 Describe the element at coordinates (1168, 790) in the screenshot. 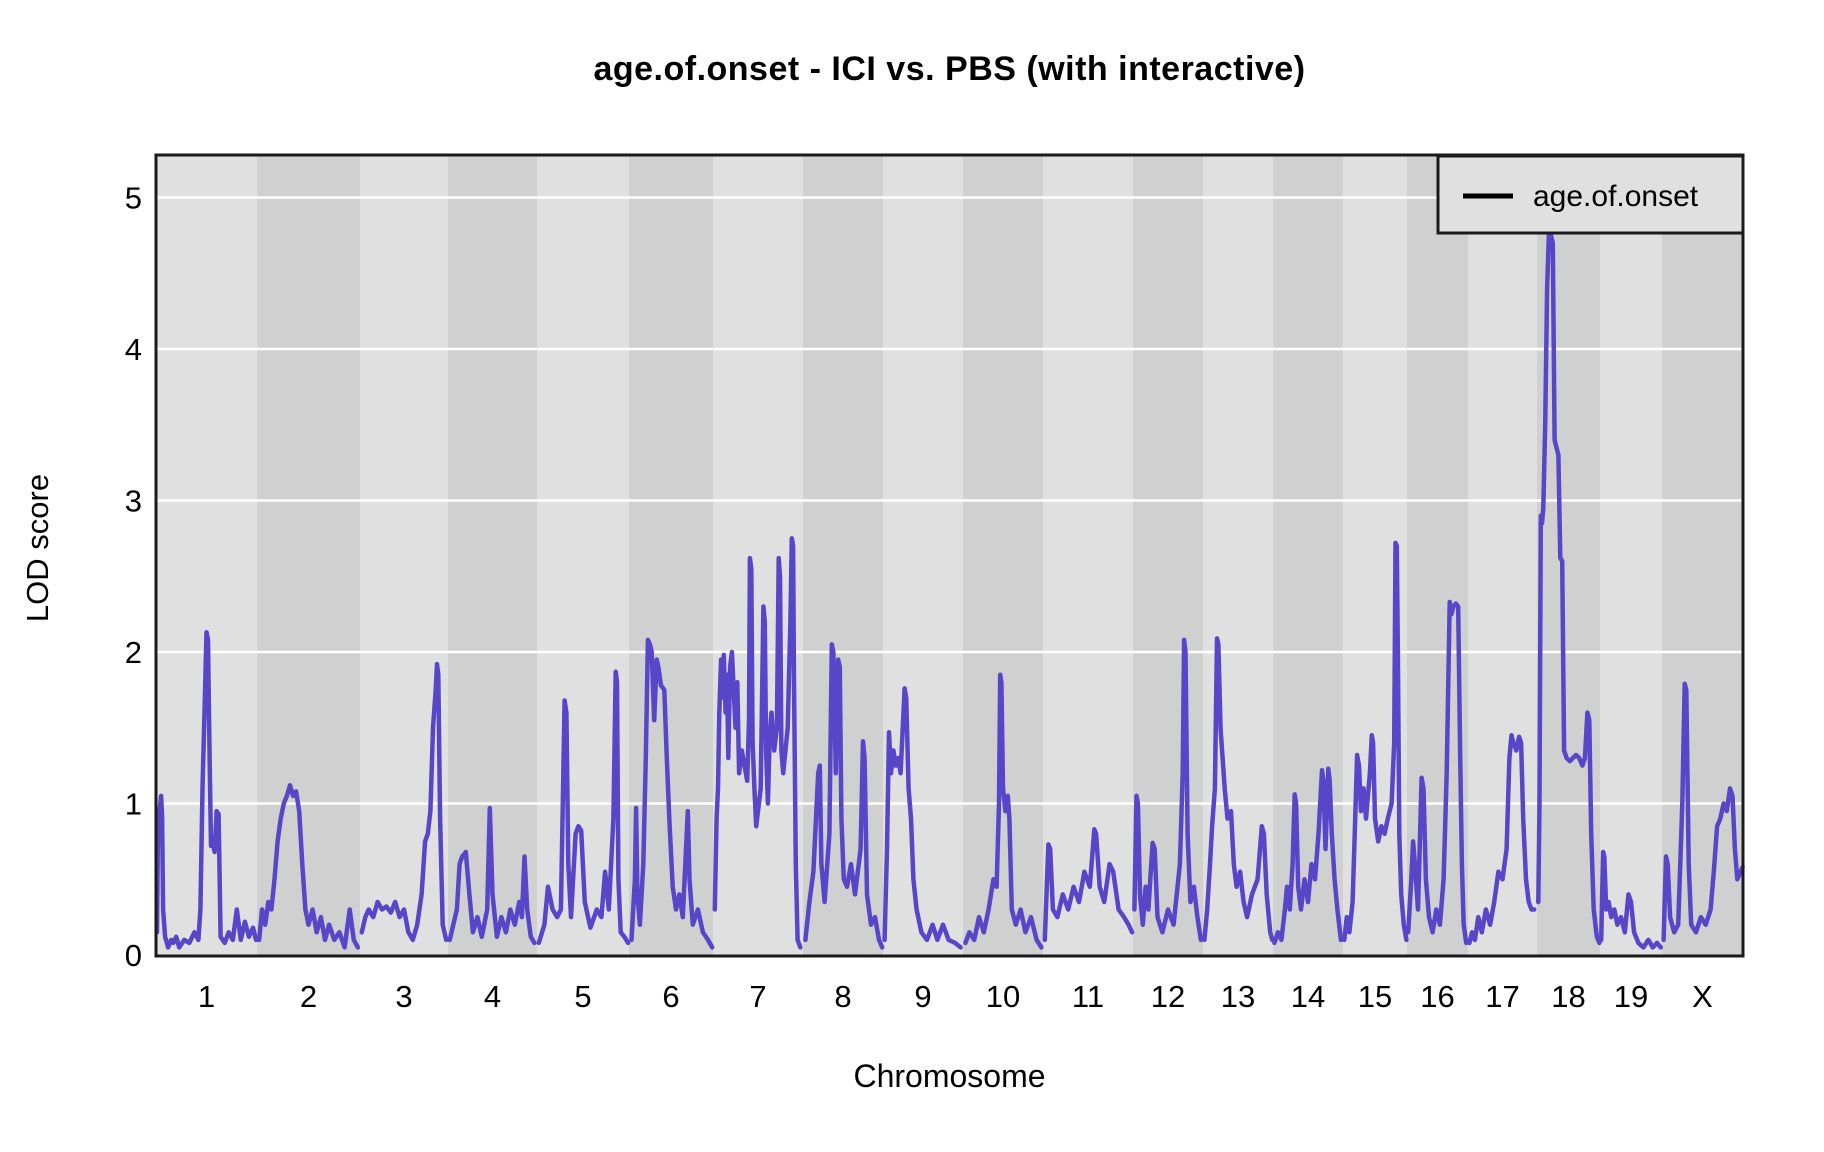

I see `lod-curve-chr12` at that location.